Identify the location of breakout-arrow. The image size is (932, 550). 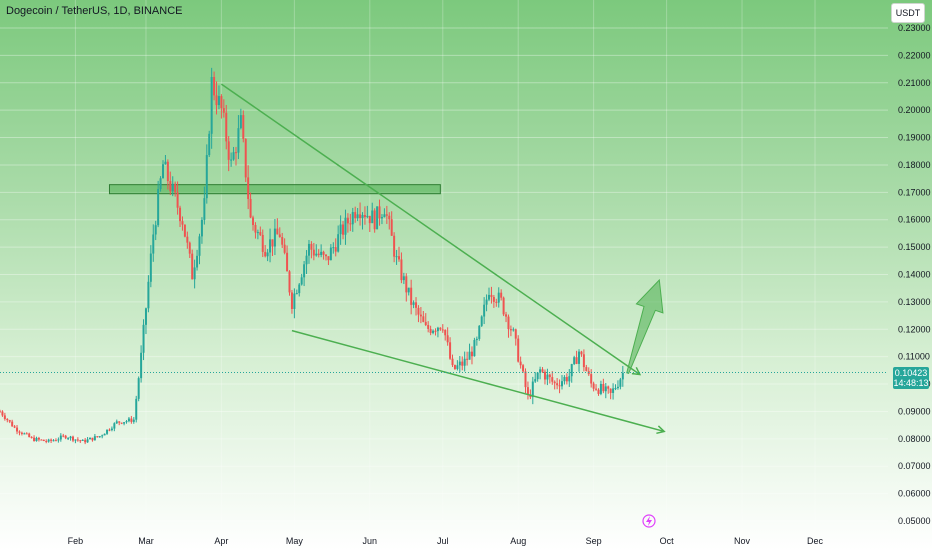
(645, 326).